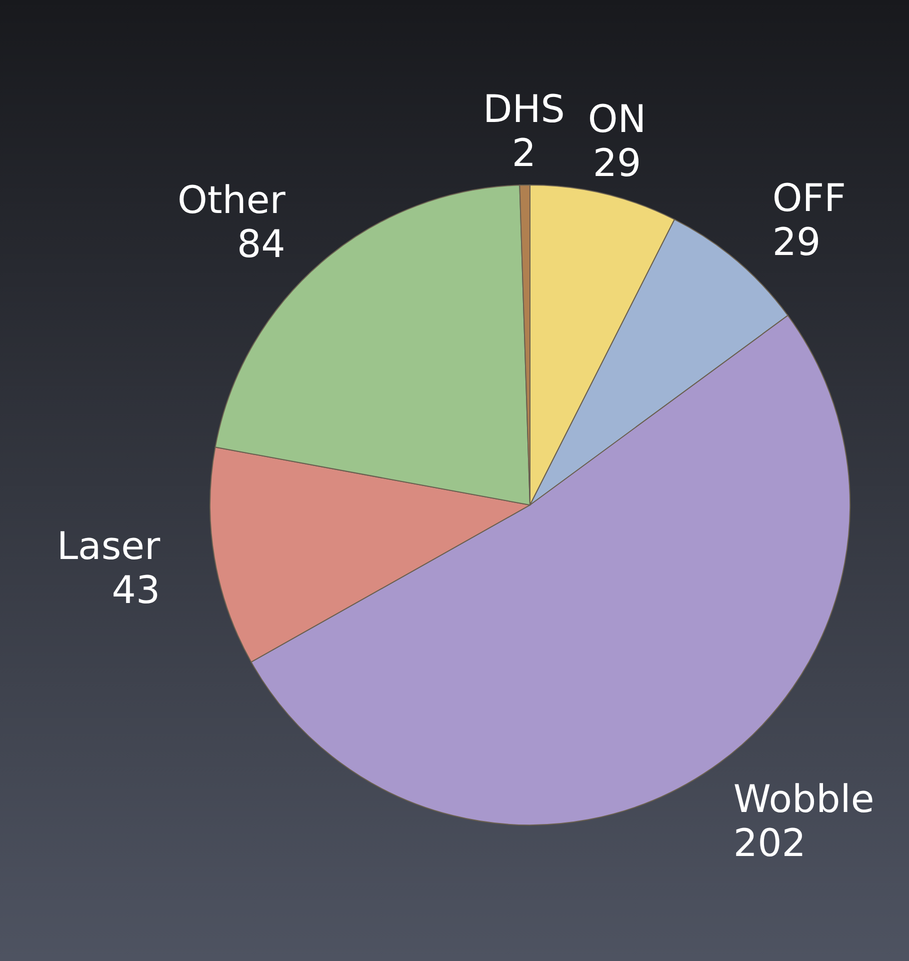 The height and width of the screenshot is (961, 909). What do you see at coordinates (108, 546) in the screenshot?
I see `slice-label: Laser` at bounding box center [108, 546].